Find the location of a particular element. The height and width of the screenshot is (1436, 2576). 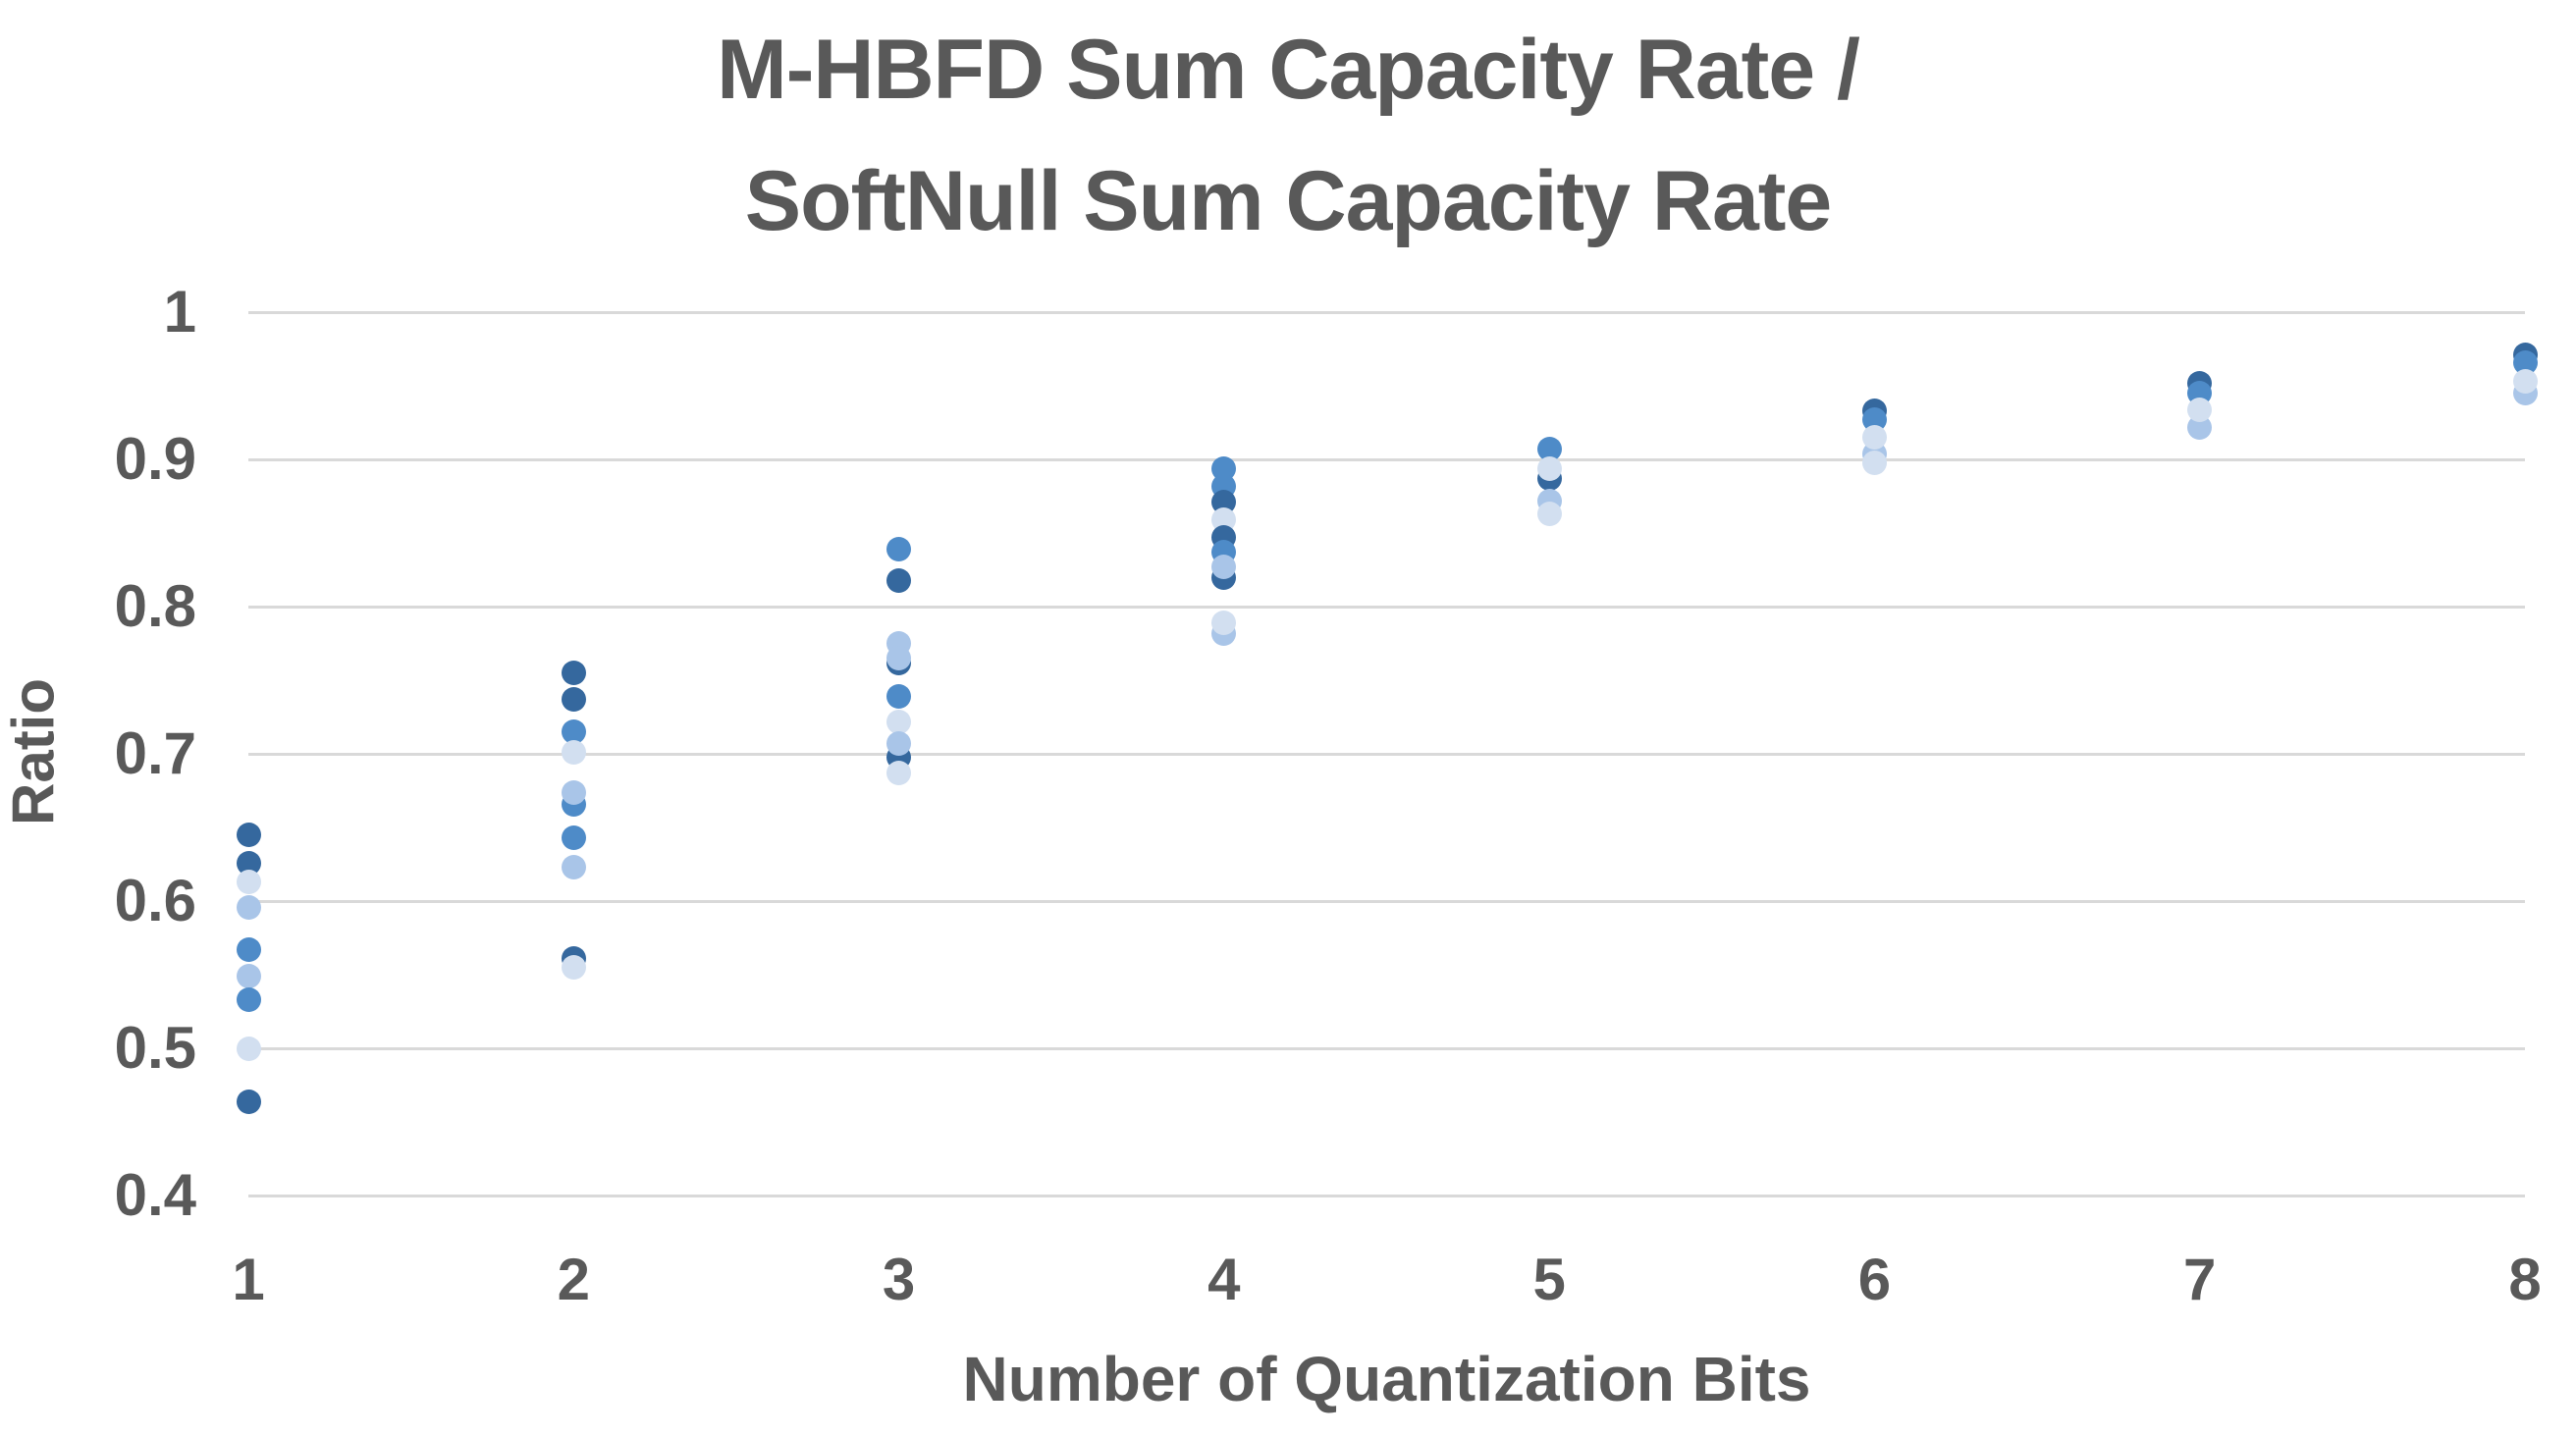

x-tick-label: 2 is located at coordinates (573, 1279).